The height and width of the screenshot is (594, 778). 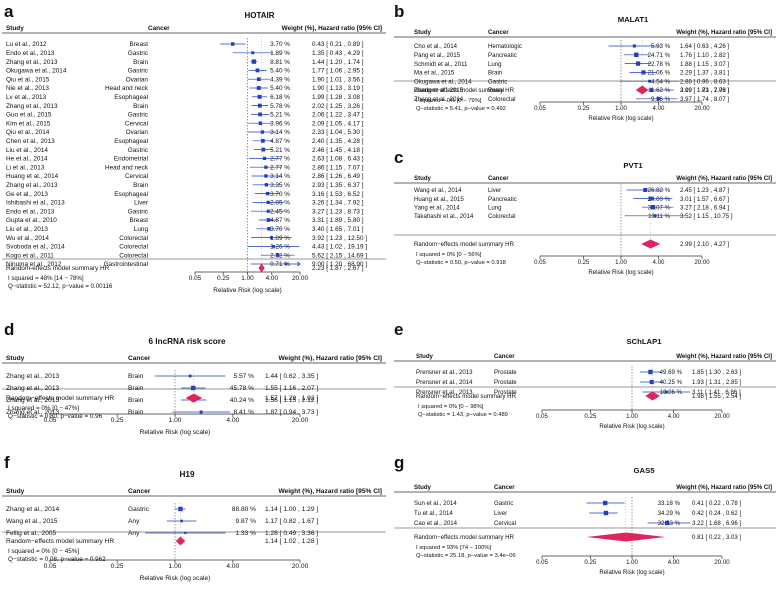 I want to click on row-weight: 8.41 %, so click(x=243, y=412).